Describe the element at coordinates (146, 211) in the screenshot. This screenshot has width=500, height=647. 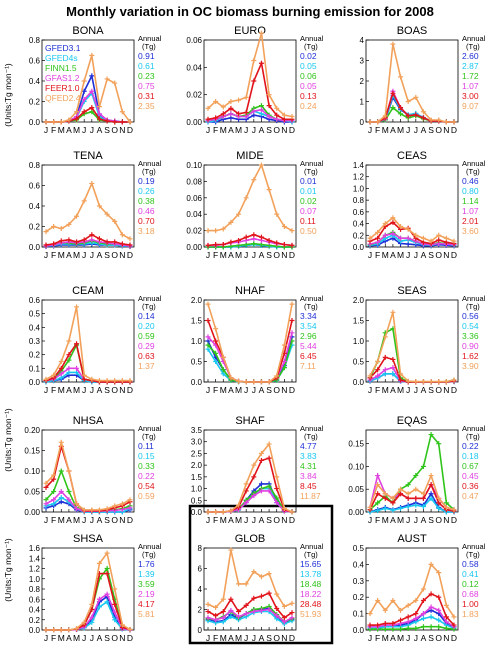
I see `annual-value: 0.46` at that location.